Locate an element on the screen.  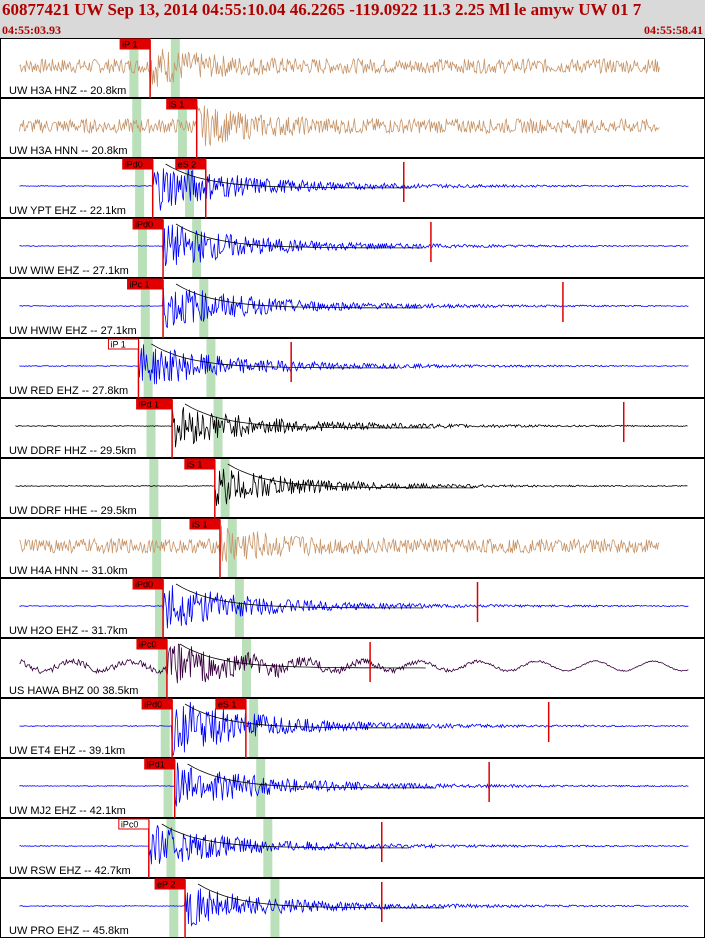
station-label: UW H3A HNN -- 20.8km is located at coordinates (68, 151).